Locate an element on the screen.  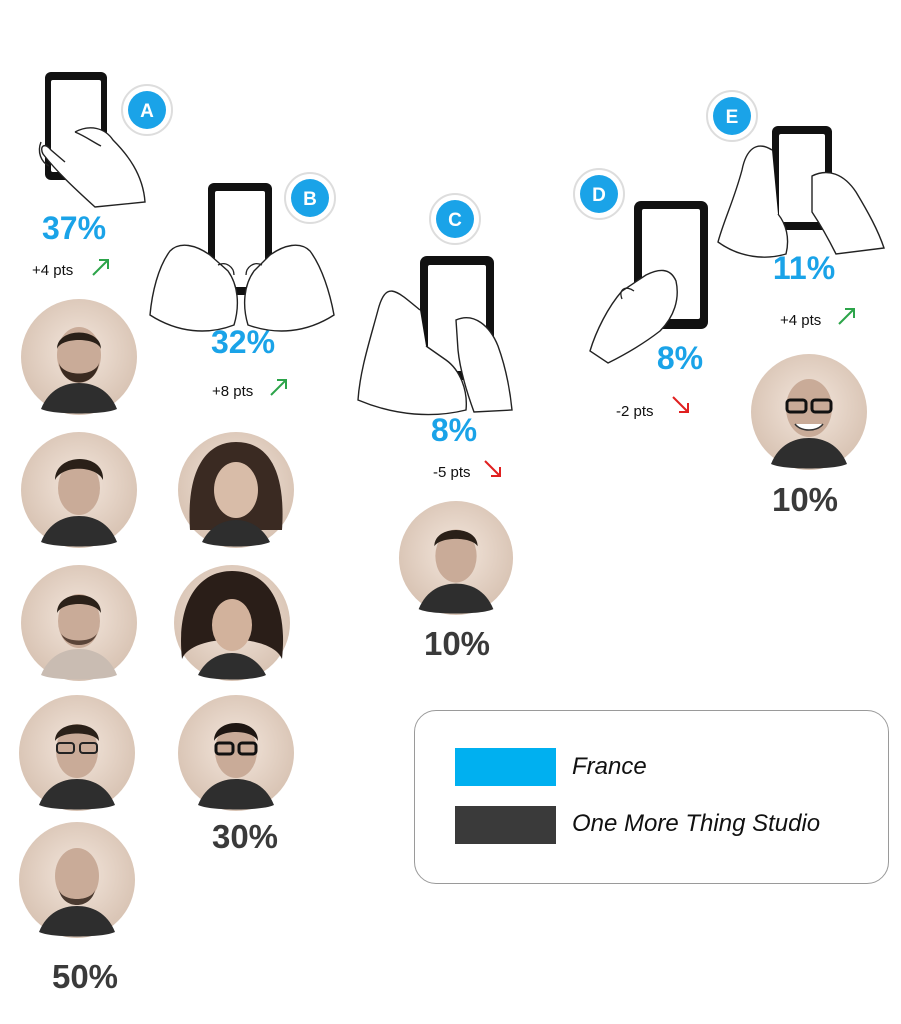
grip-c-france-pct: 8% is located at coordinates (454, 430).